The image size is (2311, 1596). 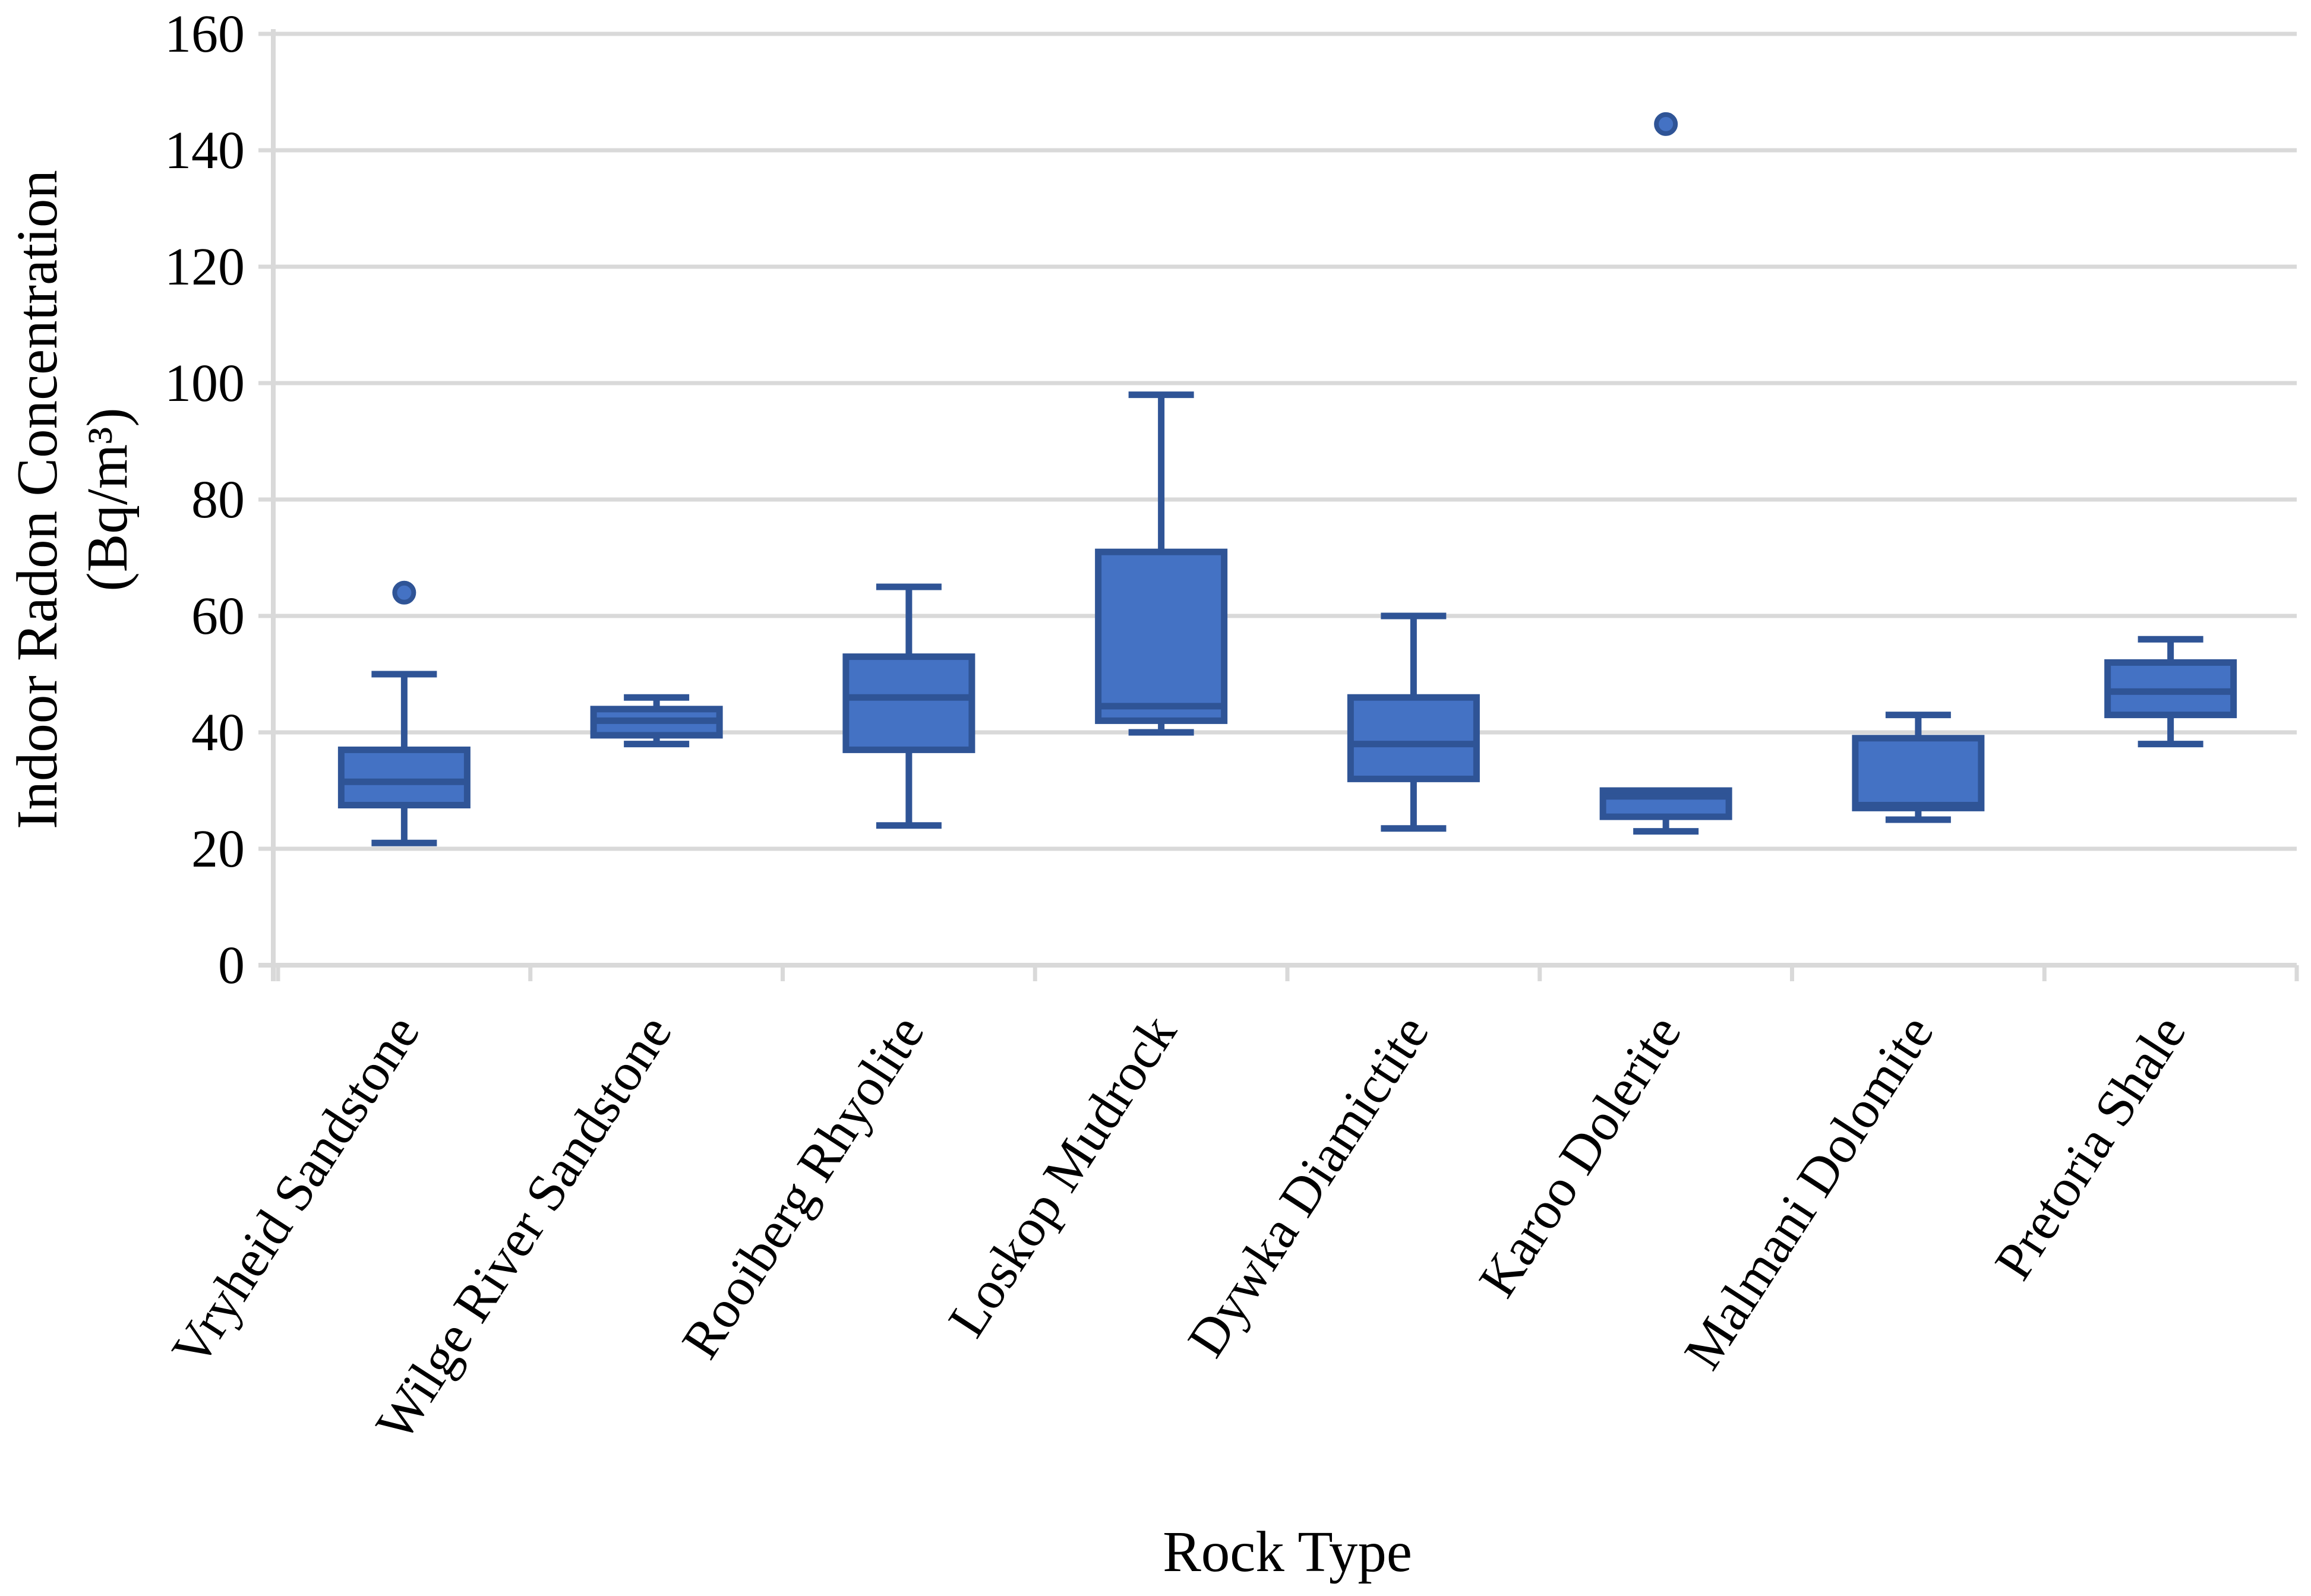 What do you see at coordinates (1414, 738) in the screenshot?
I see `box-dywka-diamictite` at bounding box center [1414, 738].